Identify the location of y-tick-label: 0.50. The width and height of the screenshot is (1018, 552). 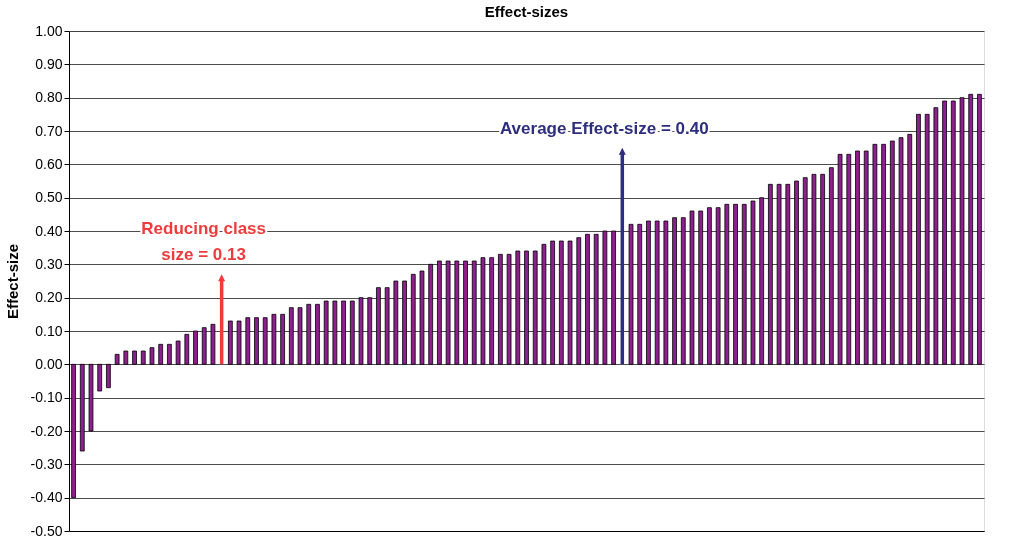
(49, 197).